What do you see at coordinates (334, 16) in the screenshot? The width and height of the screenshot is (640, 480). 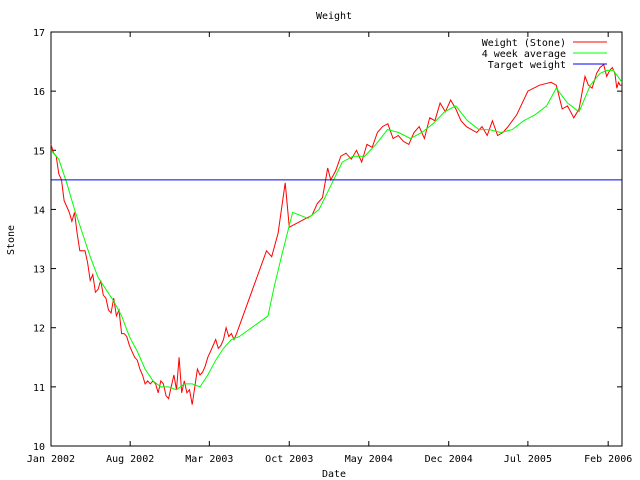 I see `chart-title: Weight` at bounding box center [334, 16].